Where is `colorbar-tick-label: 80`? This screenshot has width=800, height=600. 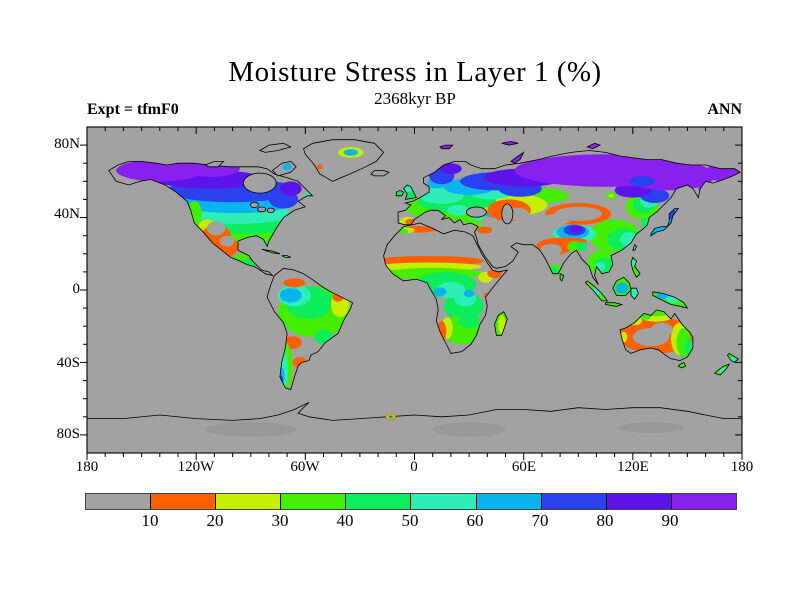 colorbar-tick-label: 80 is located at coordinates (605, 520).